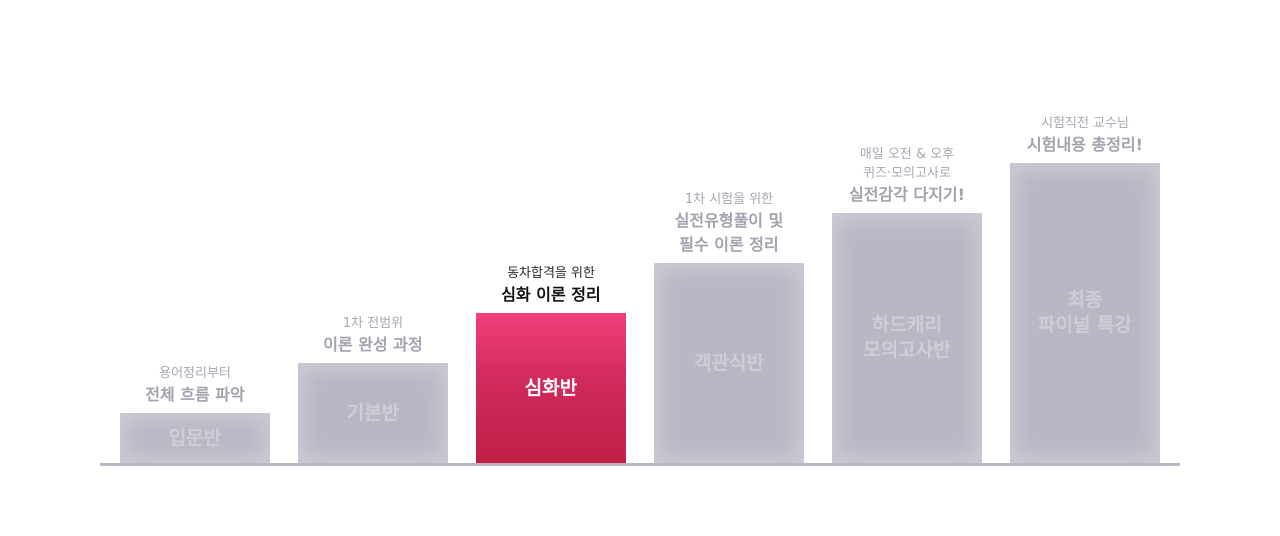  I want to click on caption-main-5: 시험내용 총정리!, so click(1085, 144).